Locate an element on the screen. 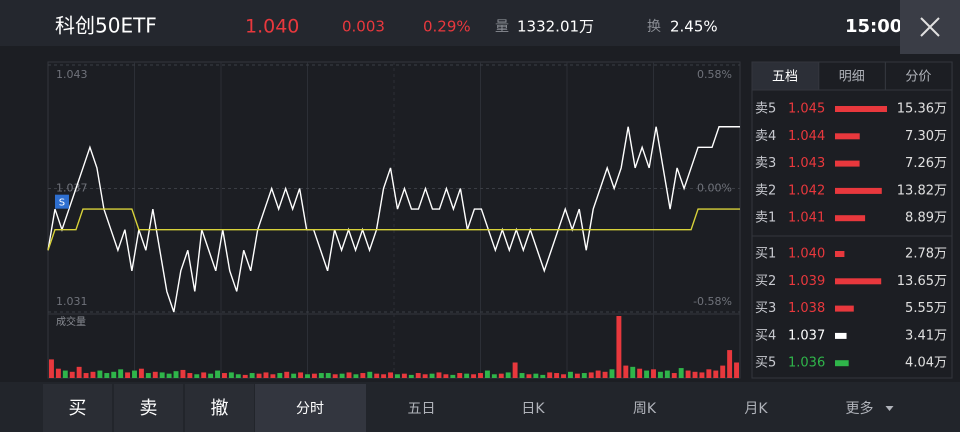 This screenshot has width=960, height=432. y-tick-label: 1.031 is located at coordinates (72, 301).